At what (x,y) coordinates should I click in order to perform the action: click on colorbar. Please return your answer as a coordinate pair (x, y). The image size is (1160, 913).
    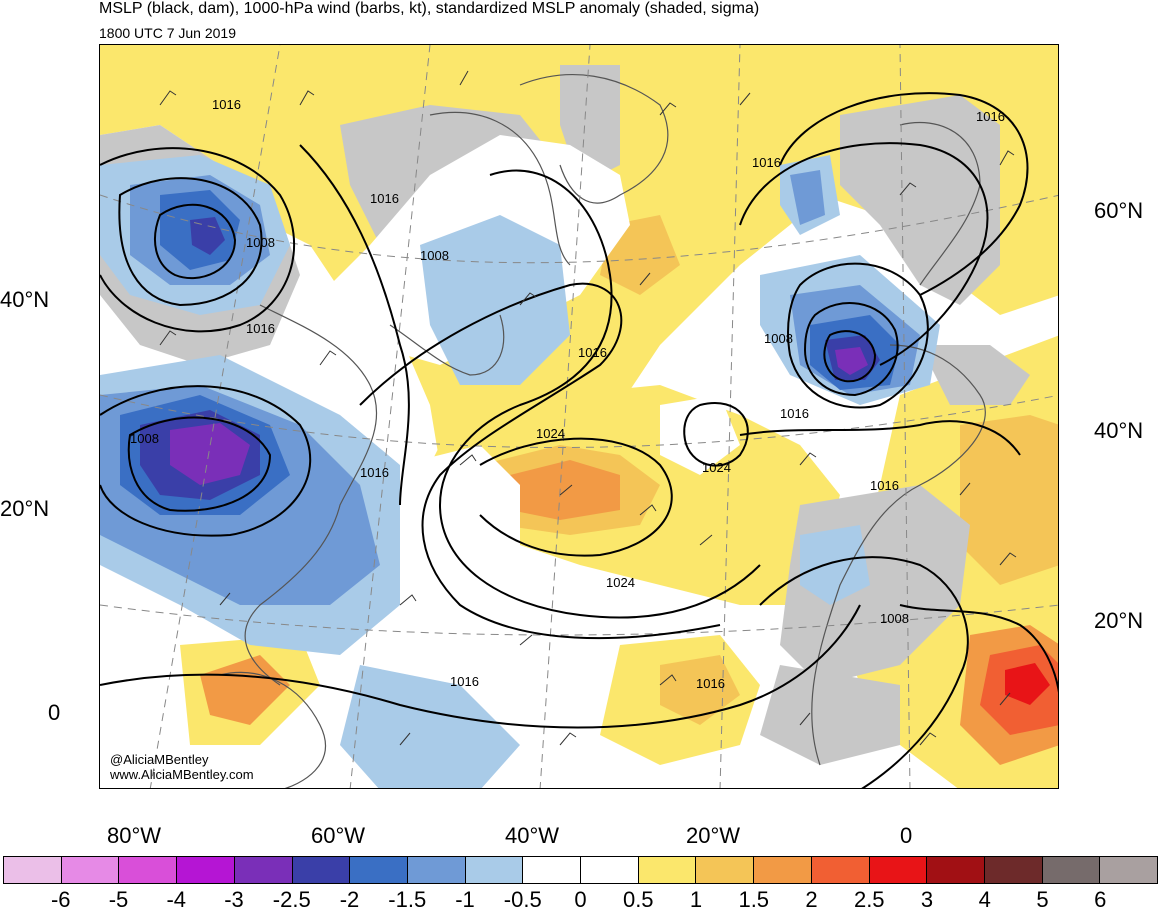
    Looking at the image, I should click on (580, 870).